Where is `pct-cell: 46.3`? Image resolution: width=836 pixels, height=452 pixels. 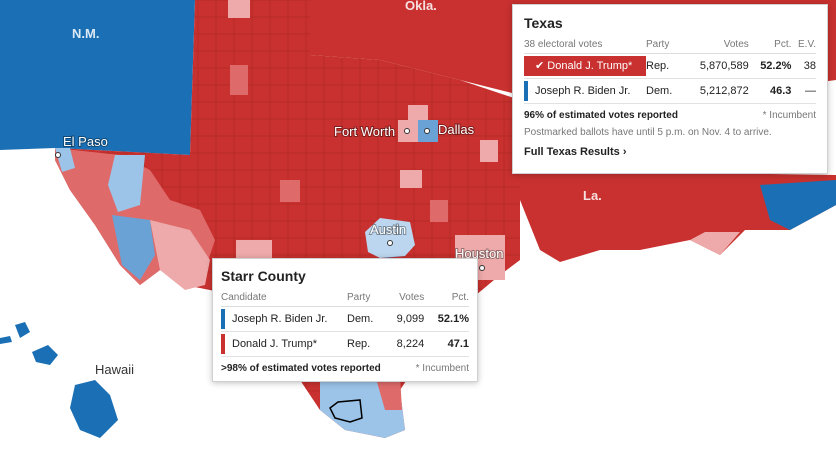
pct-cell: 46.3 is located at coordinates (770, 91).